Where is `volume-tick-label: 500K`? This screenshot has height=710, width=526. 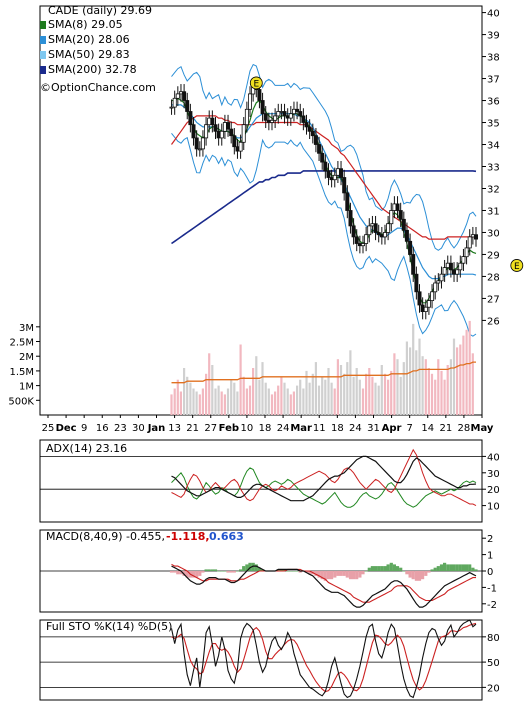 volume-tick-label: 500K is located at coordinates (21, 401).